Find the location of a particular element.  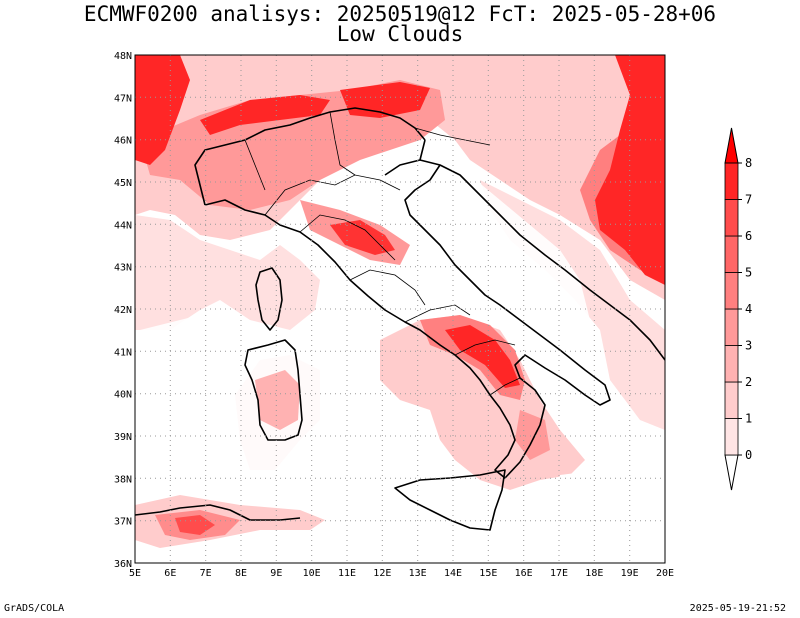

x-tick-label: 9E is located at coordinates (276, 573).